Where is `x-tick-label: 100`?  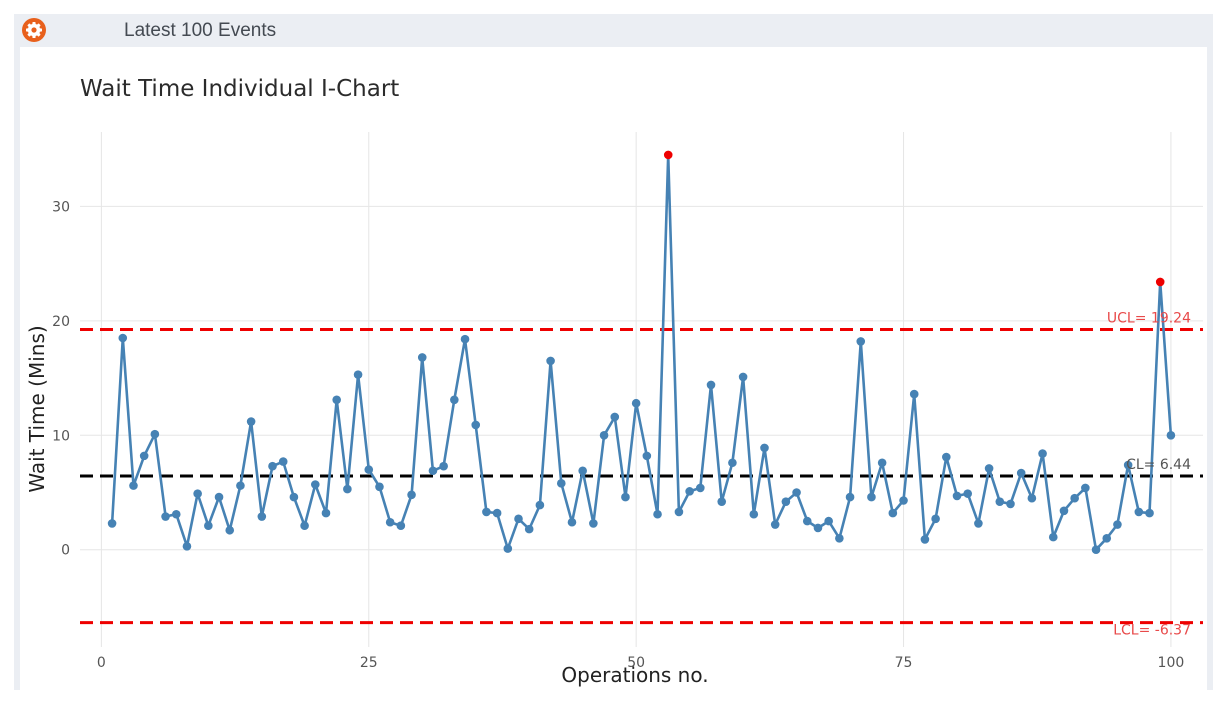
x-tick-label: 100 is located at coordinates (1171, 663).